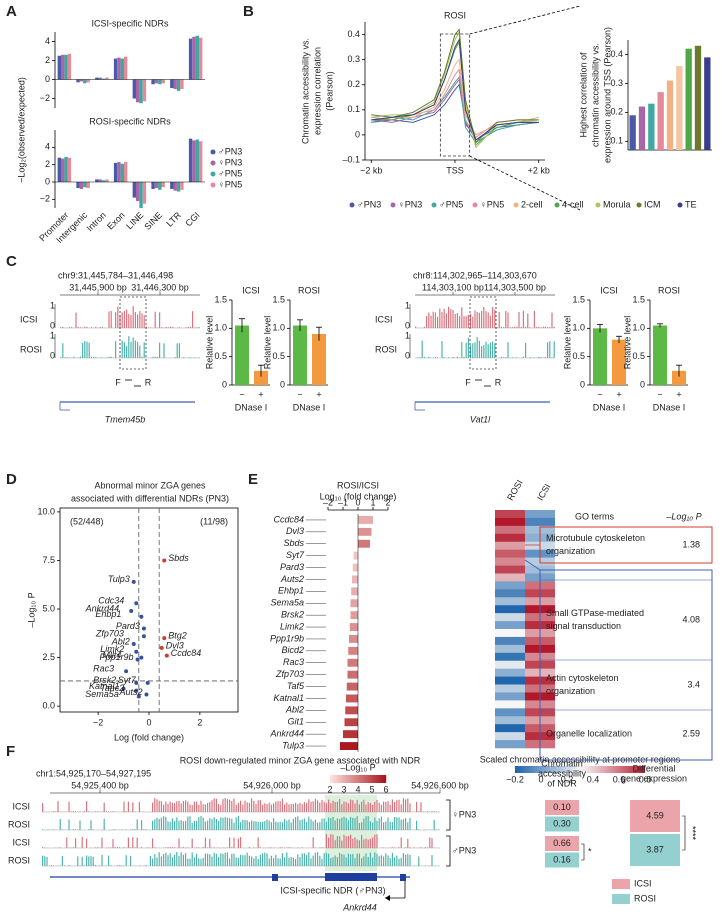  What do you see at coordinates (515, 779) in the screenshot?
I see `colorbar-tick: −0.2` at bounding box center [515, 779].